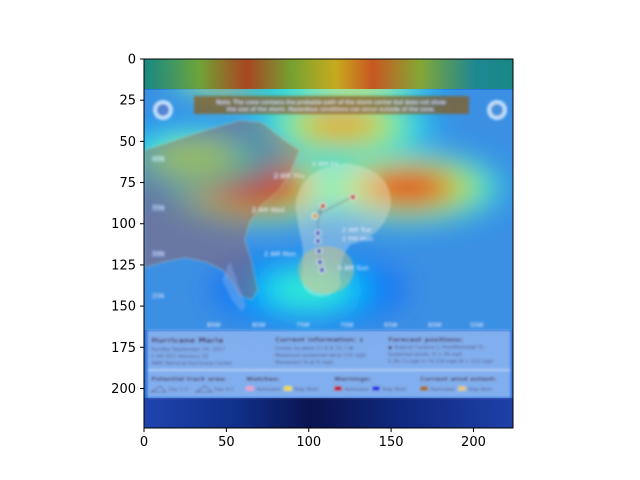 This screenshot has width=640, height=480. Describe the element at coordinates (376, 388) in the screenshot. I see `warn-trop-swatch` at that location.